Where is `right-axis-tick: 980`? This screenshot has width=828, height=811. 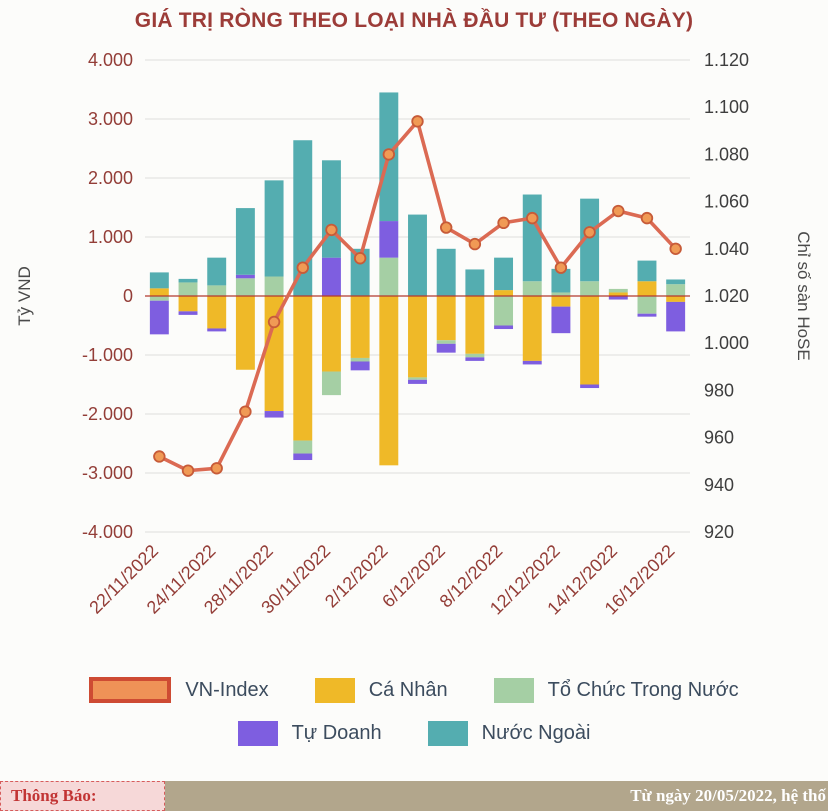 right-axis-tick: 980 is located at coordinates (719, 390).